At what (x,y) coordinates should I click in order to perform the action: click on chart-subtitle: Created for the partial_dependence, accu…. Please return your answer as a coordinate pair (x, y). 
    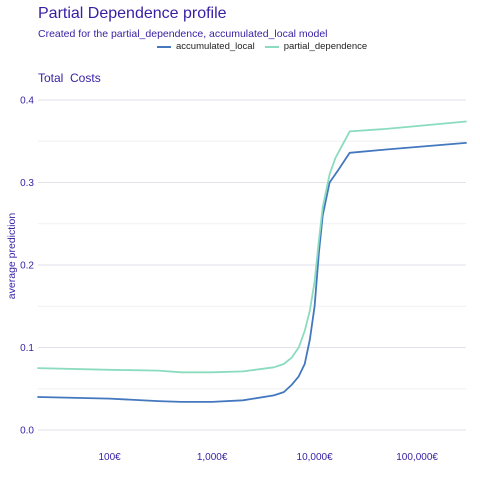
    Looking at the image, I should click on (183, 34).